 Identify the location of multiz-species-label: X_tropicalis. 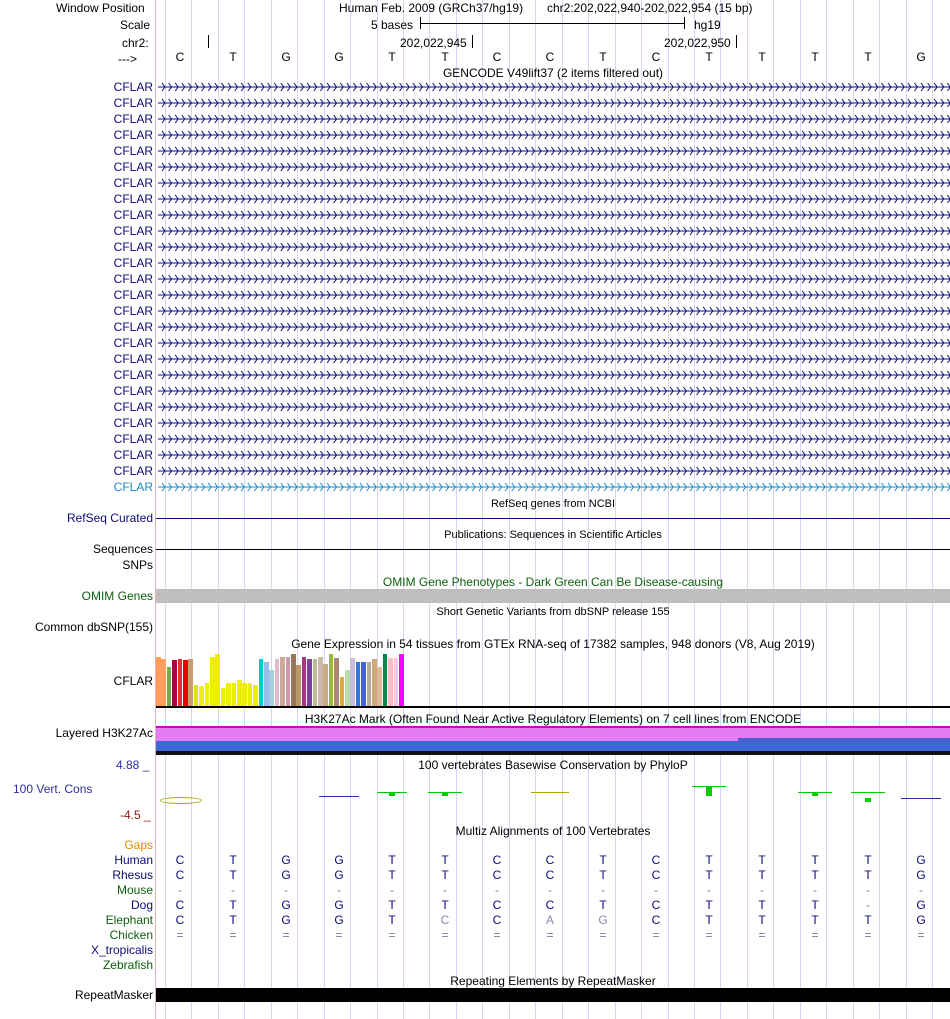
(121, 950).